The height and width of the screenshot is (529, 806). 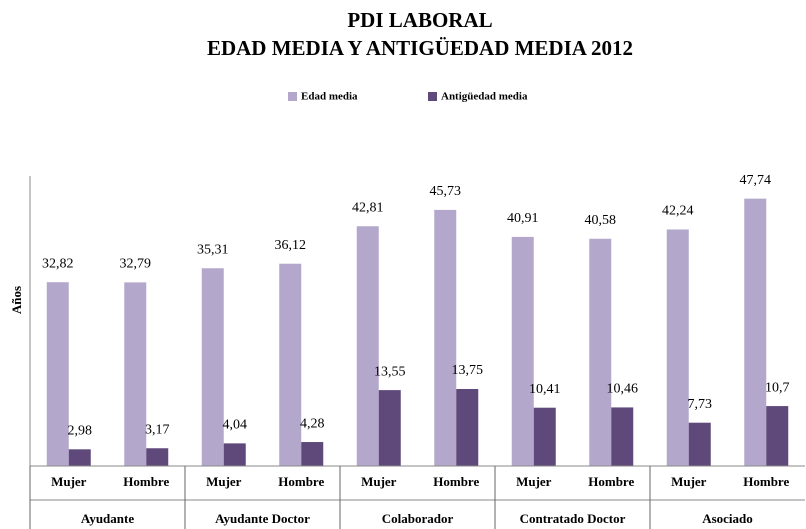 What do you see at coordinates (368, 207) in the screenshot?
I see `data-label: 42,81` at bounding box center [368, 207].